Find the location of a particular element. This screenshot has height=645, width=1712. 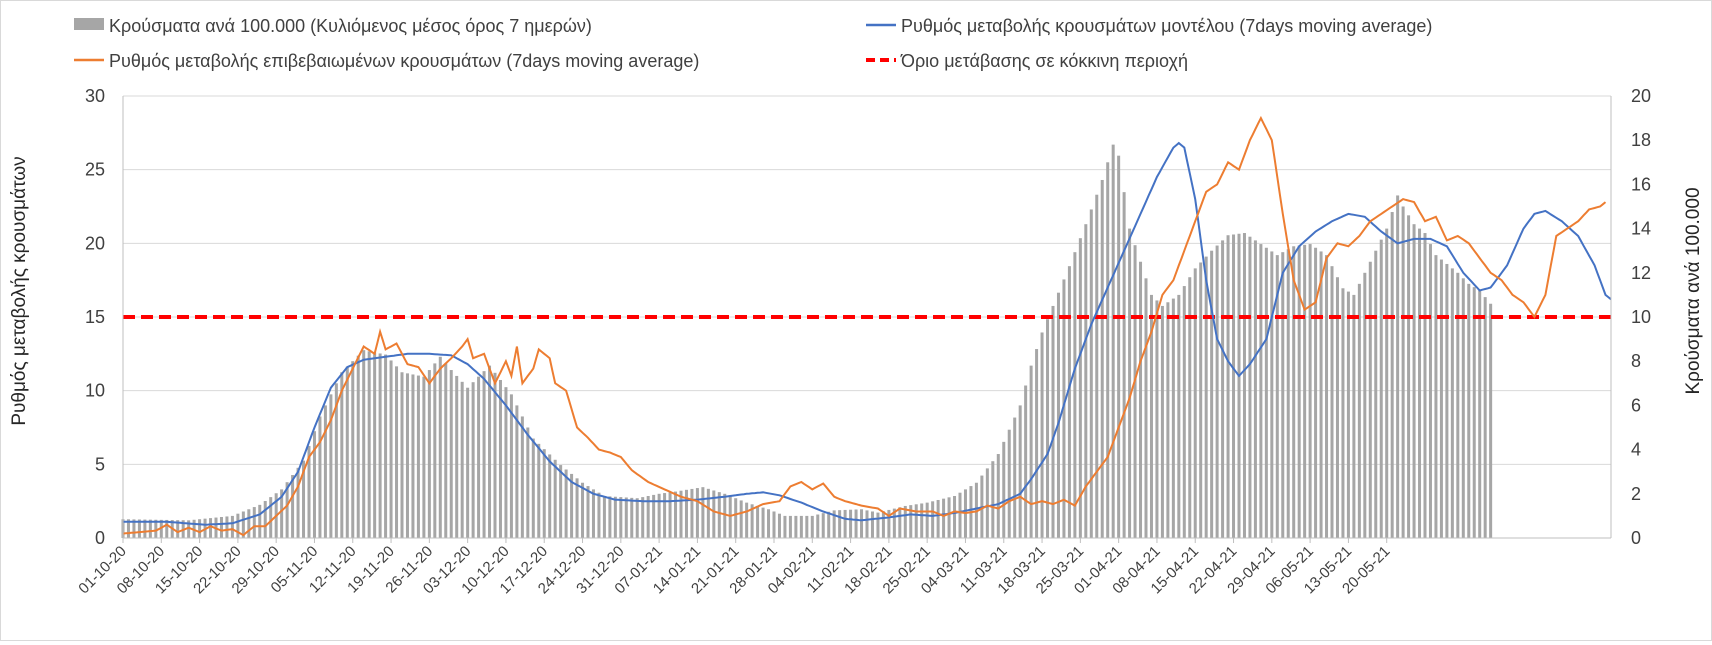

right-axis-ticks: 0 2 4 6 8 10 12 14 16 18 20 is located at coordinates (1641, 317).